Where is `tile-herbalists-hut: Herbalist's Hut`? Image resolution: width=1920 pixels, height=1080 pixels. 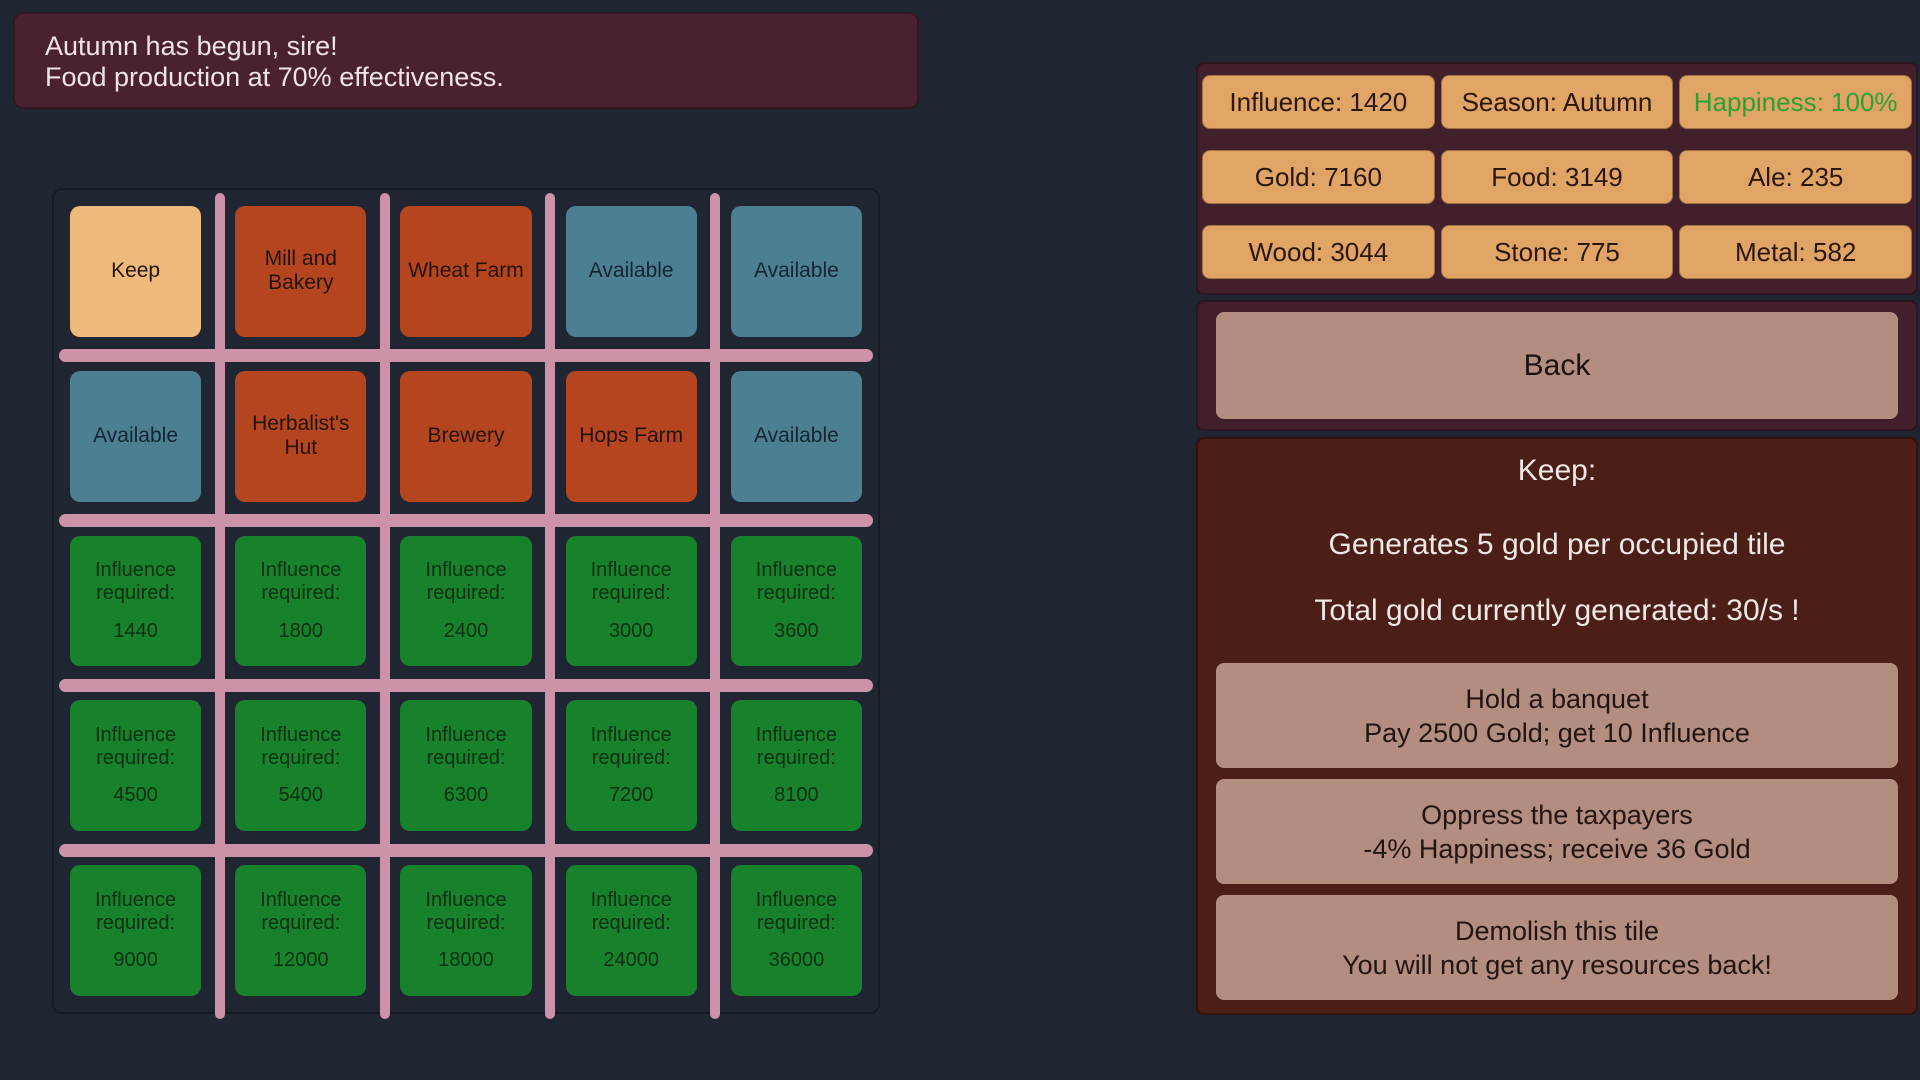
tile-herbalists-hut: Herbalist's Hut is located at coordinates (301, 436).